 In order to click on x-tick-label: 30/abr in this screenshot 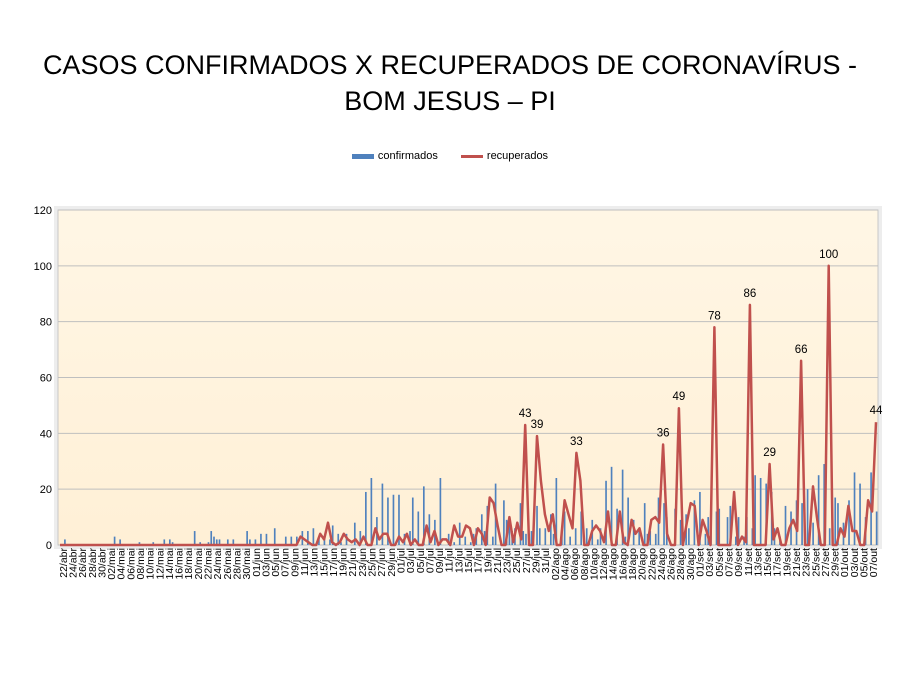, I will do `click(102, 562)`.